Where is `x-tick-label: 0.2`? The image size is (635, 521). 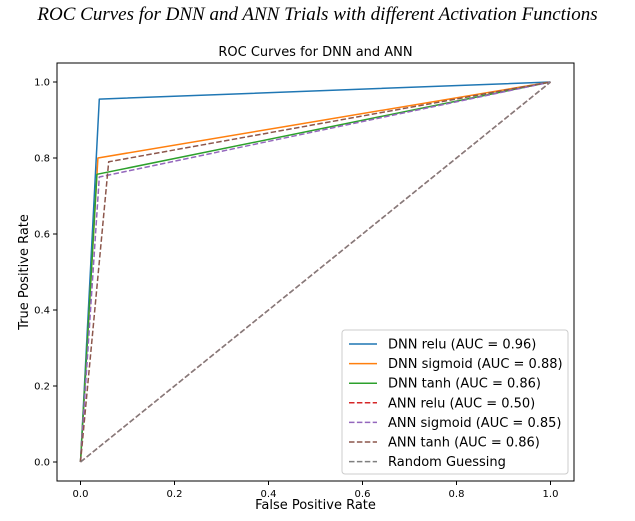 x-tick-label: 0.2 is located at coordinates (175, 494).